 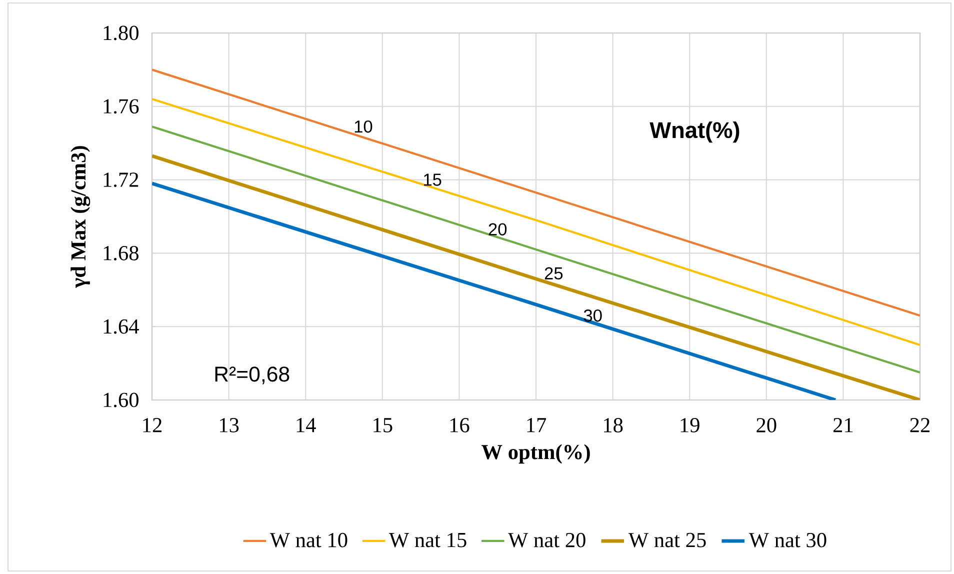 What do you see at coordinates (309, 540) in the screenshot?
I see `legend-label: W nat 10` at bounding box center [309, 540].